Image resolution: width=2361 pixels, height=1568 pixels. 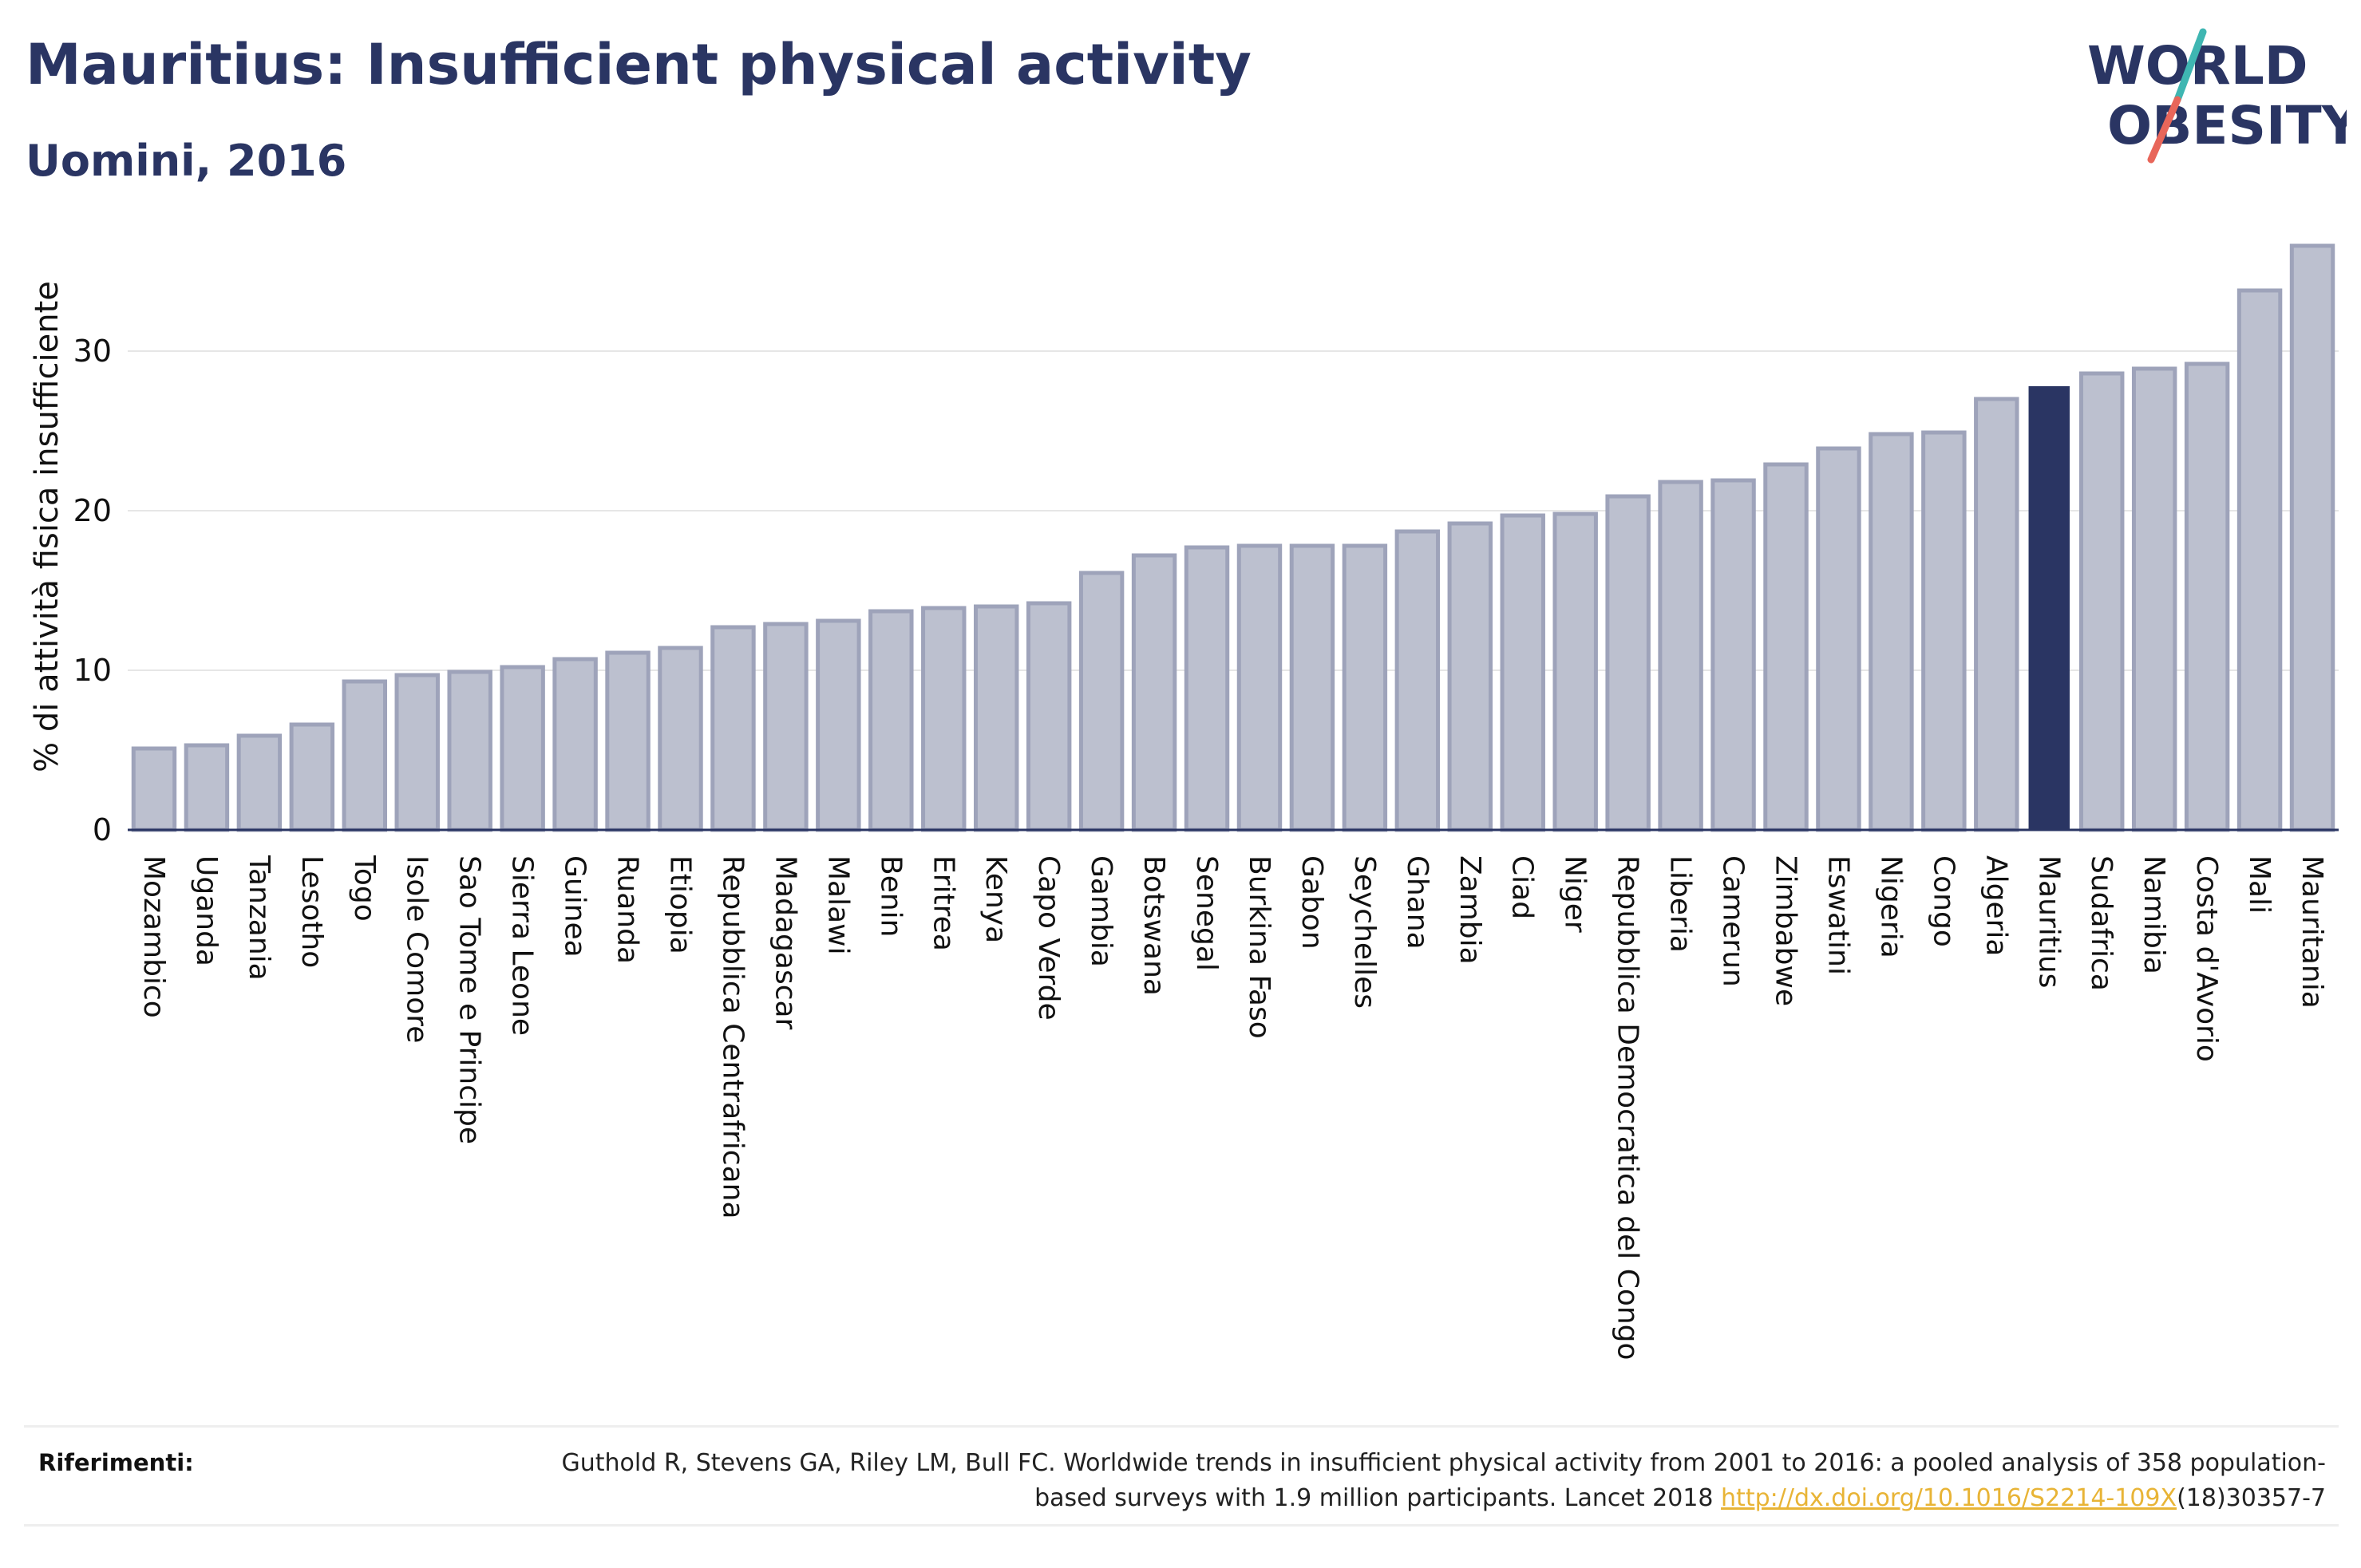 What do you see at coordinates (116, 1462) in the screenshot?
I see `references-label: Riferimenti:` at bounding box center [116, 1462].